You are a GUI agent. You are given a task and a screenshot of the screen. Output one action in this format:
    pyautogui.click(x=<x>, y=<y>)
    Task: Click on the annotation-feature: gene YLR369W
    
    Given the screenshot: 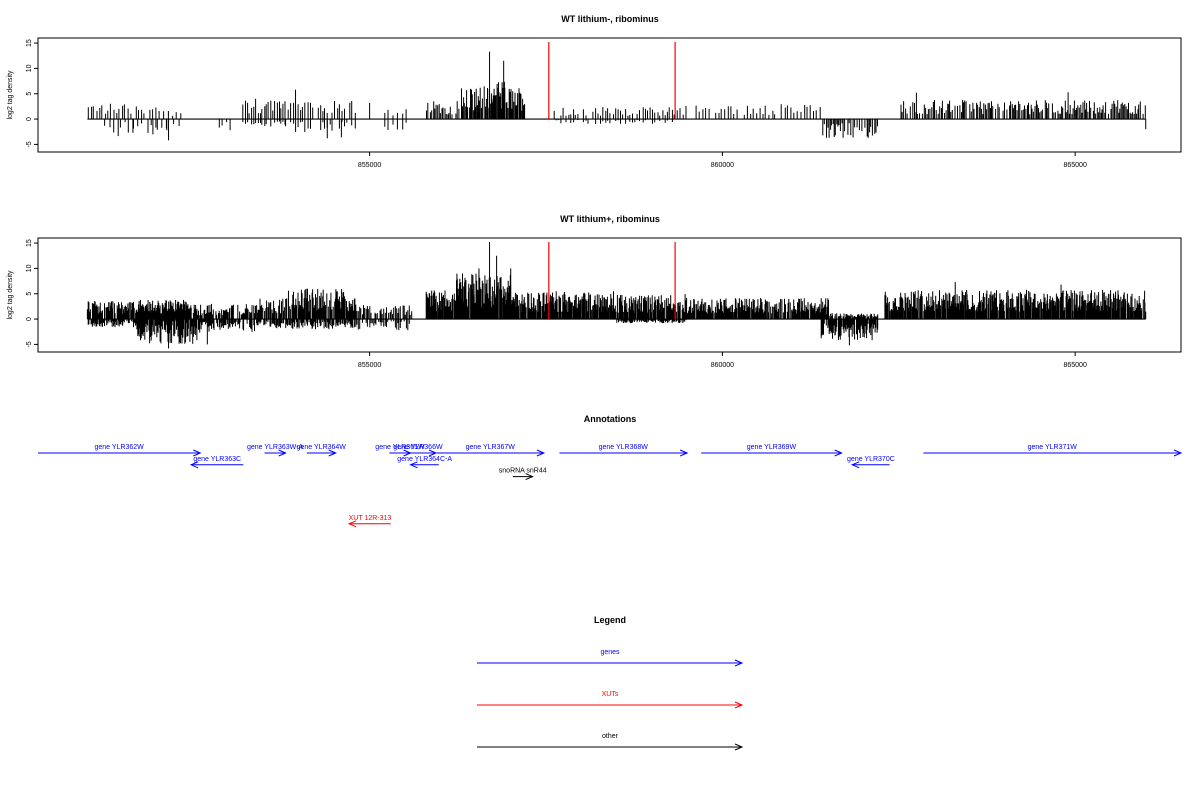 What is the action you would take?
    pyautogui.click(x=772, y=450)
    